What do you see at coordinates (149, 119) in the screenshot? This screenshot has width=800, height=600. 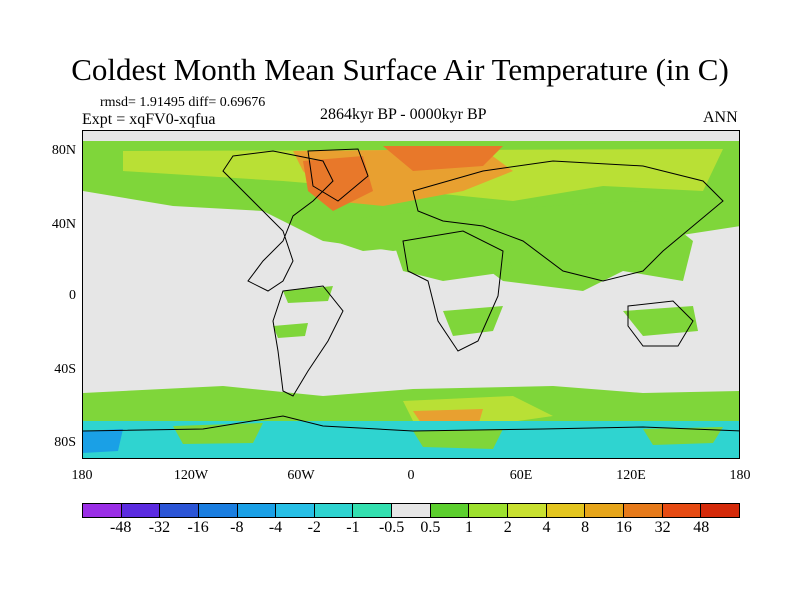 I see `expt-label: Expt = xqFV0-xqfua` at bounding box center [149, 119].